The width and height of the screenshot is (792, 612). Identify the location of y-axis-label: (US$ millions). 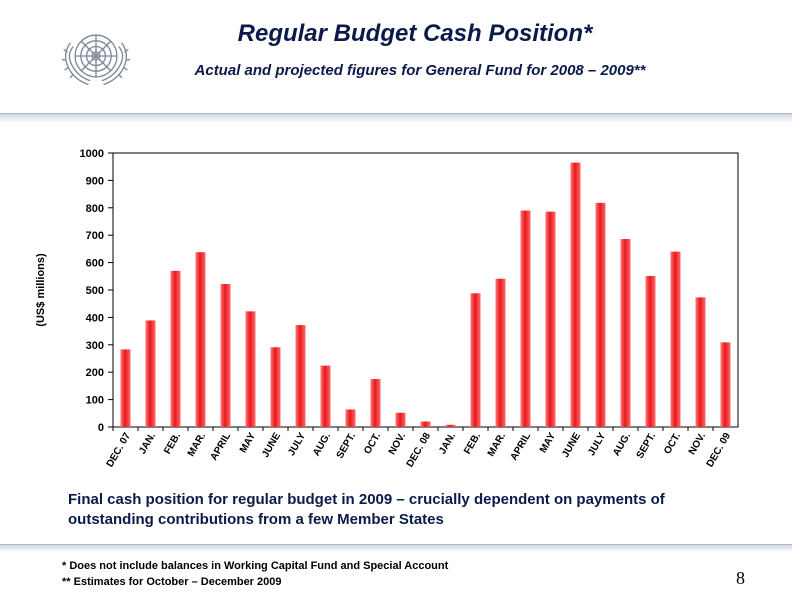
(41, 290).